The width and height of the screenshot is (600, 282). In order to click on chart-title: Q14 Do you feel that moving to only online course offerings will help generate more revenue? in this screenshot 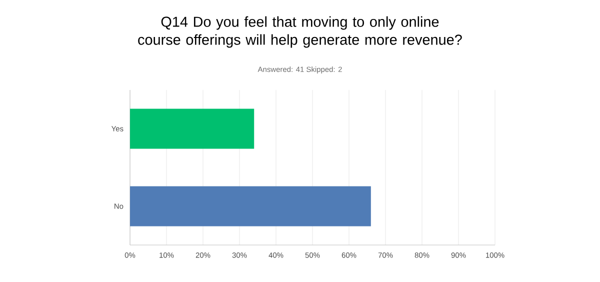, I will do `click(300, 32)`.